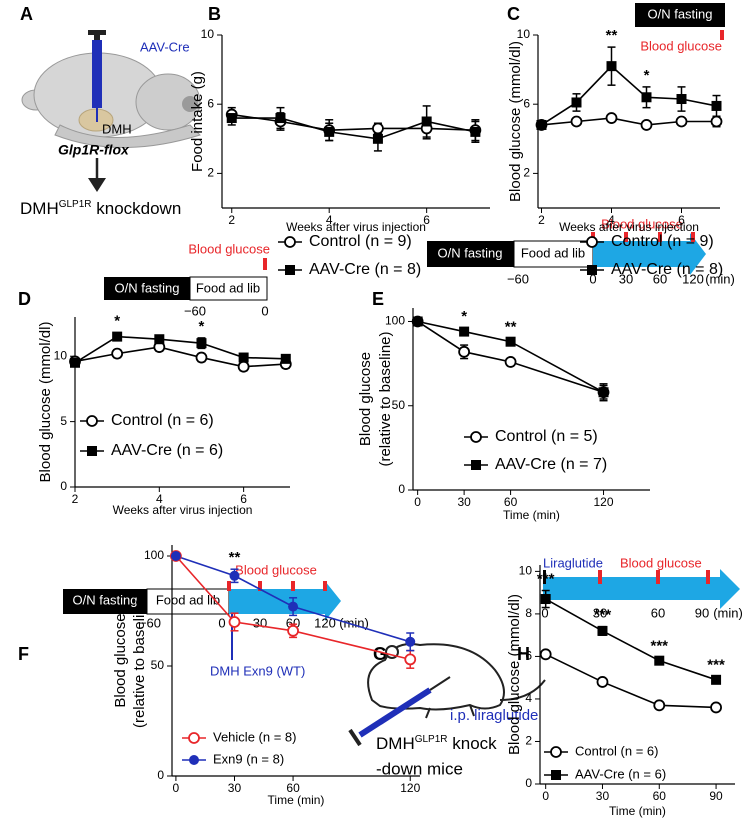 The image size is (750, 821). What do you see at coordinates (214, 14) in the screenshot?
I see `panel-label: B` at bounding box center [214, 14].